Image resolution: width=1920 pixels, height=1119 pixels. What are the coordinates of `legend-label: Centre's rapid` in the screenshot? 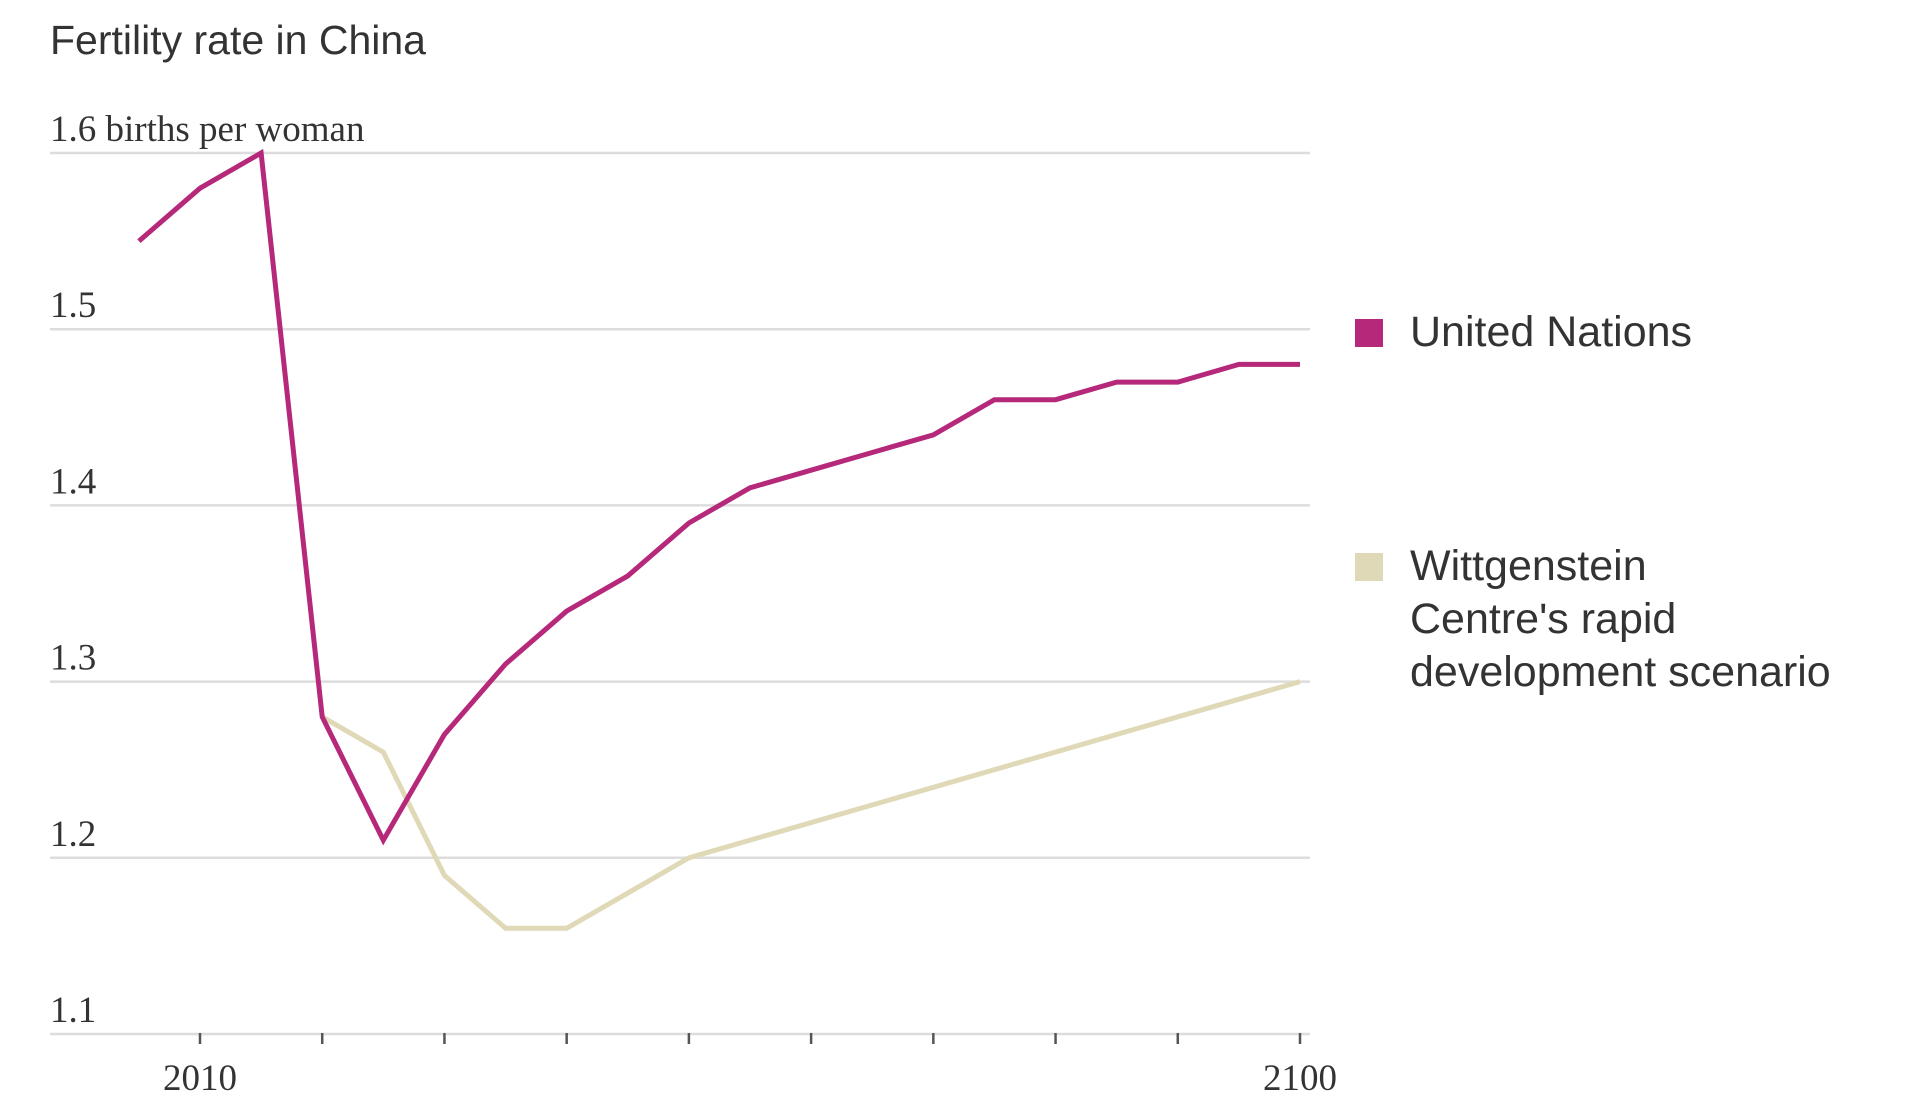 It's located at (1543, 619).